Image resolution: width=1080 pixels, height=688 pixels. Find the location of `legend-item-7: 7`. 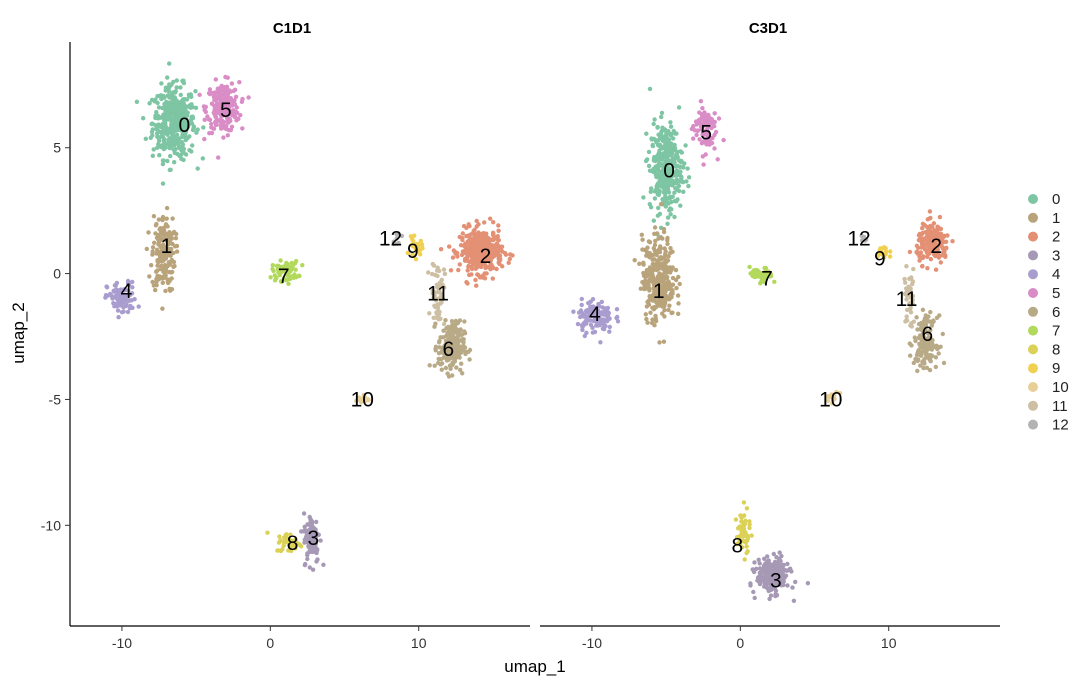

legend-item-7: 7 is located at coordinates (1044, 331).